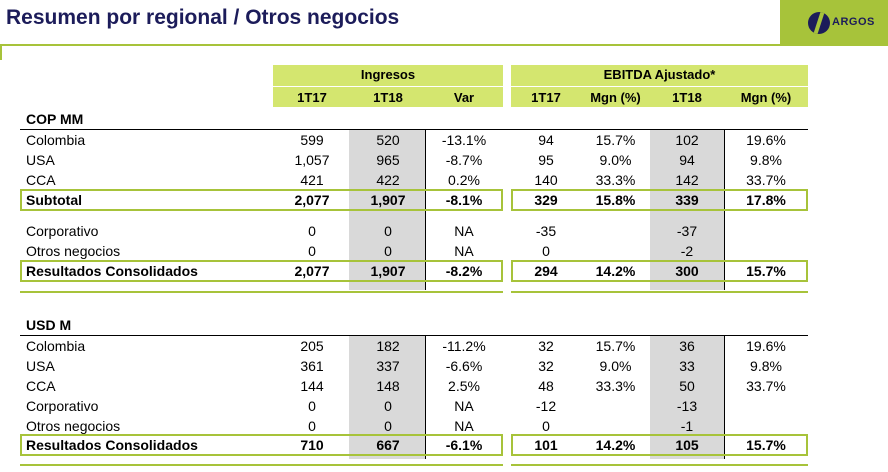 This screenshot has height=472, width=888. What do you see at coordinates (41, 180) in the screenshot?
I see `row-label: CCA` at bounding box center [41, 180].